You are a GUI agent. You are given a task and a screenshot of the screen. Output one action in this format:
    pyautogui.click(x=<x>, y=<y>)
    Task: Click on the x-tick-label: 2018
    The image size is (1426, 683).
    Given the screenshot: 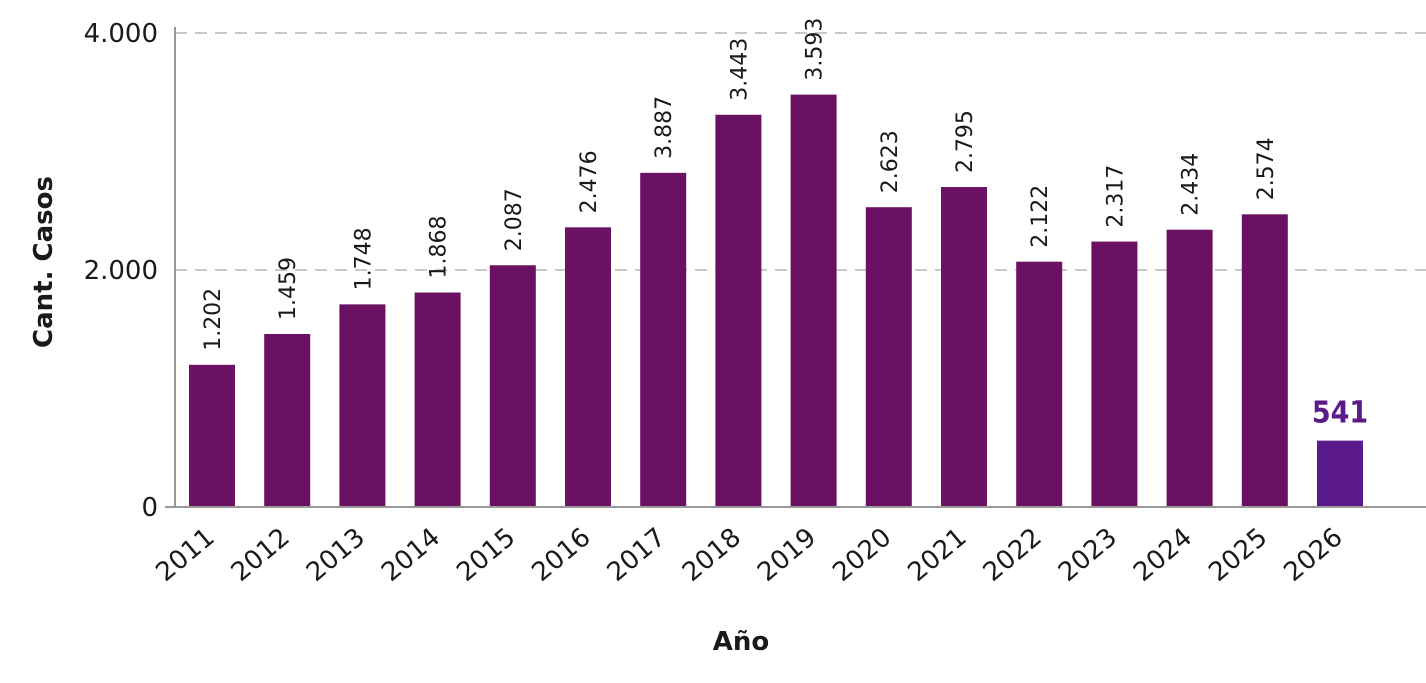 What is the action you would take?
    pyautogui.click(x=712, y=555)
    